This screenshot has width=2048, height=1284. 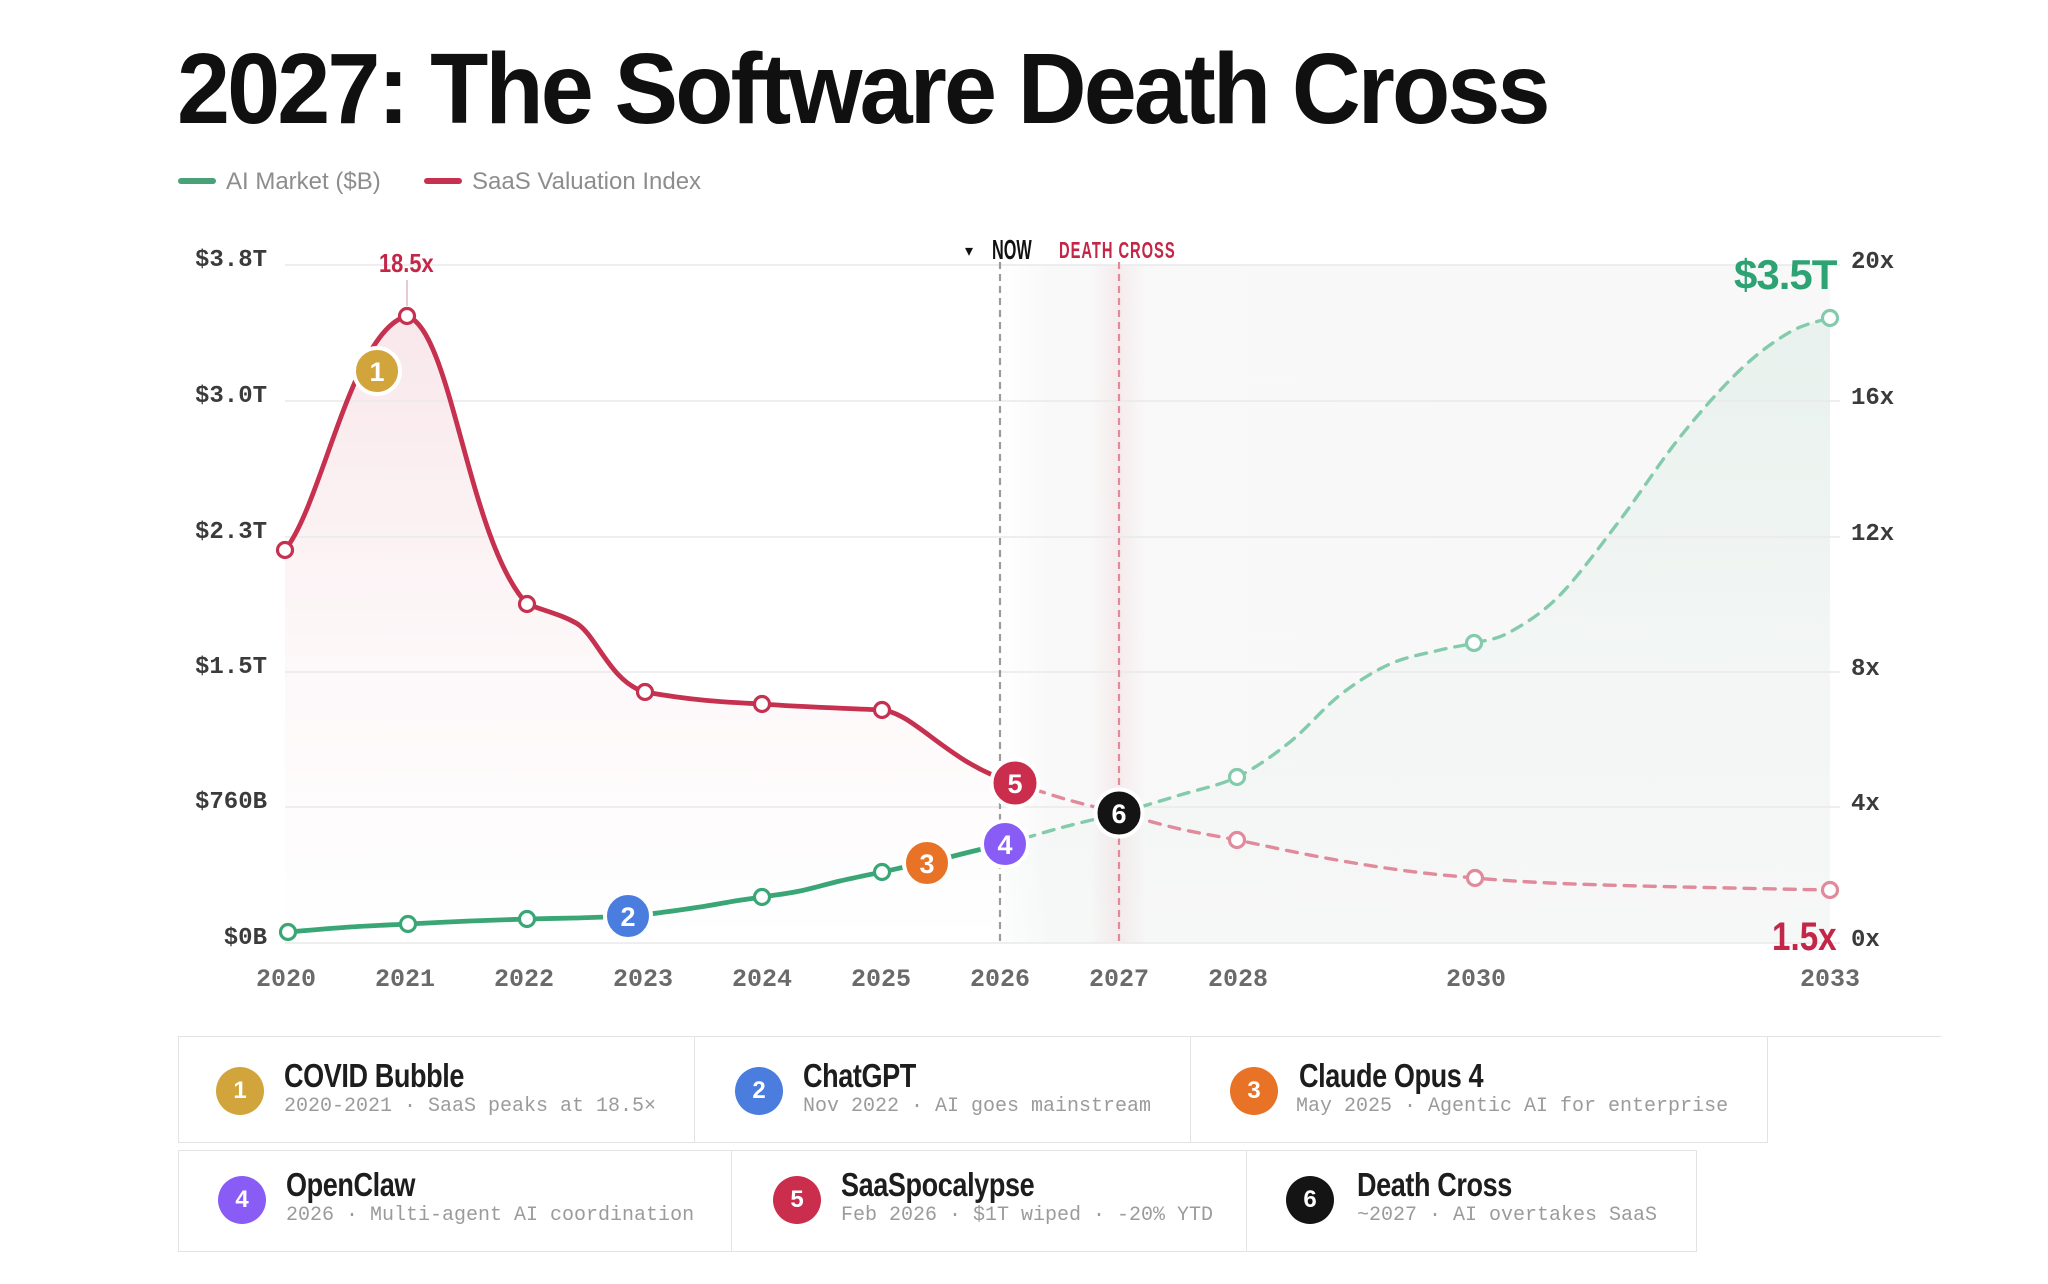 I want to click on svg-text: 3, so click(x=926, y=864).